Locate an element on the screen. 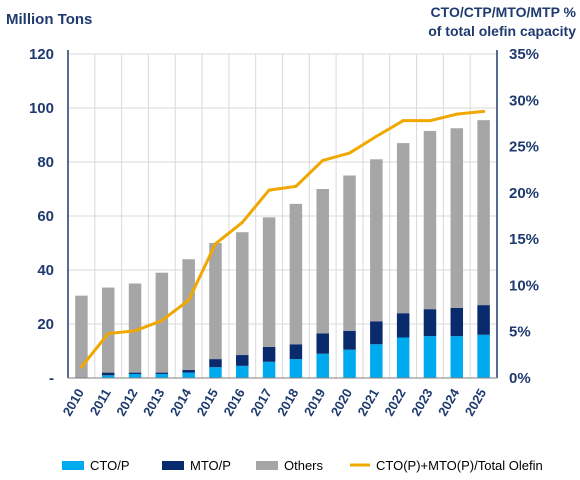  bar-cto-p-2016 is located at coordinates (242, 371).